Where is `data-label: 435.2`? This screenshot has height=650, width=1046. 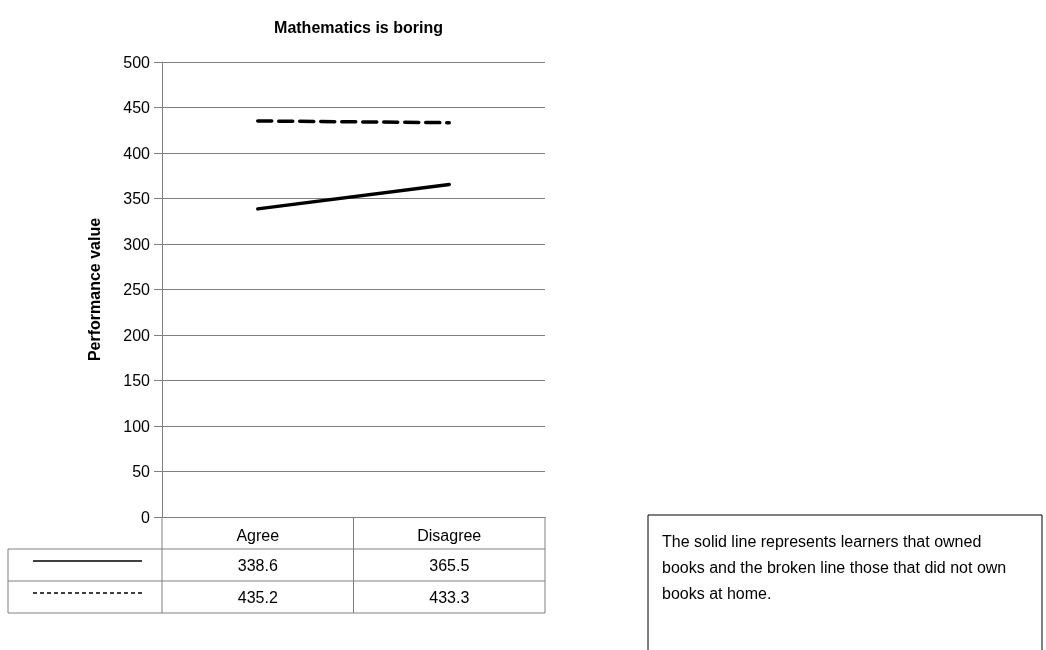
data-label: 435.2 is located at coordinates (257, 597).